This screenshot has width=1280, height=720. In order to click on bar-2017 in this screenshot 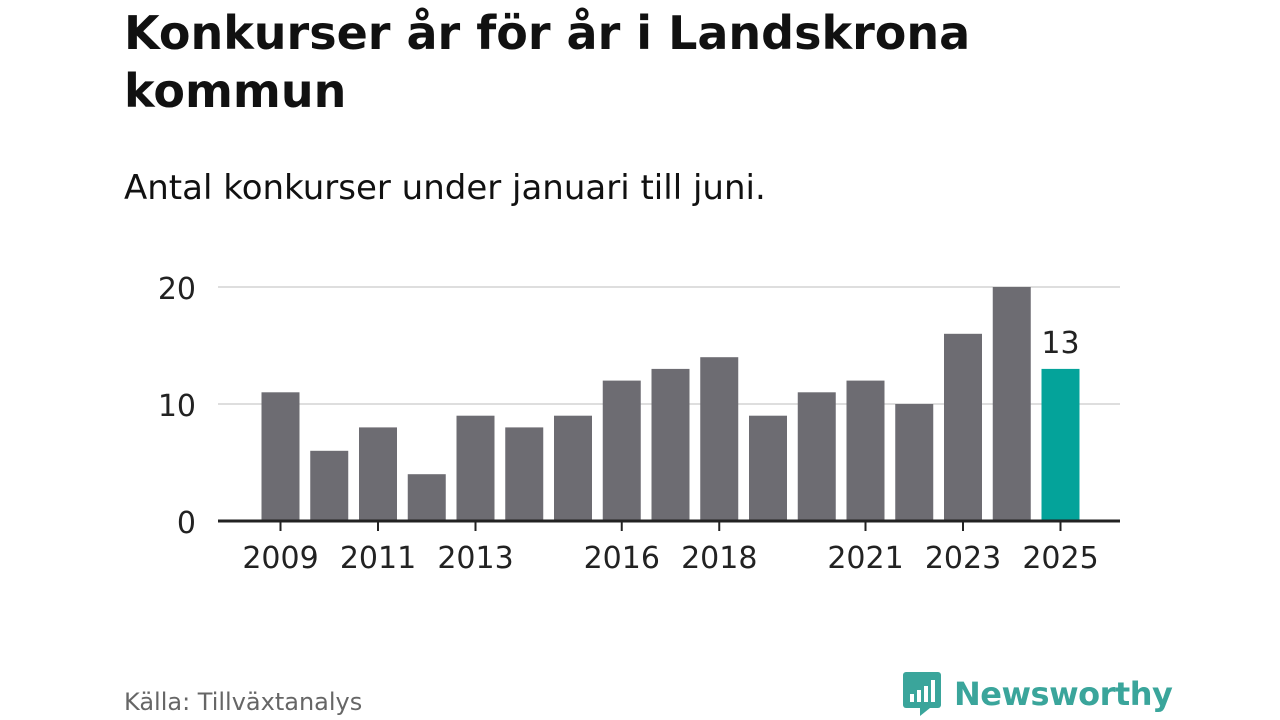, I will do `click(670, 444)`.